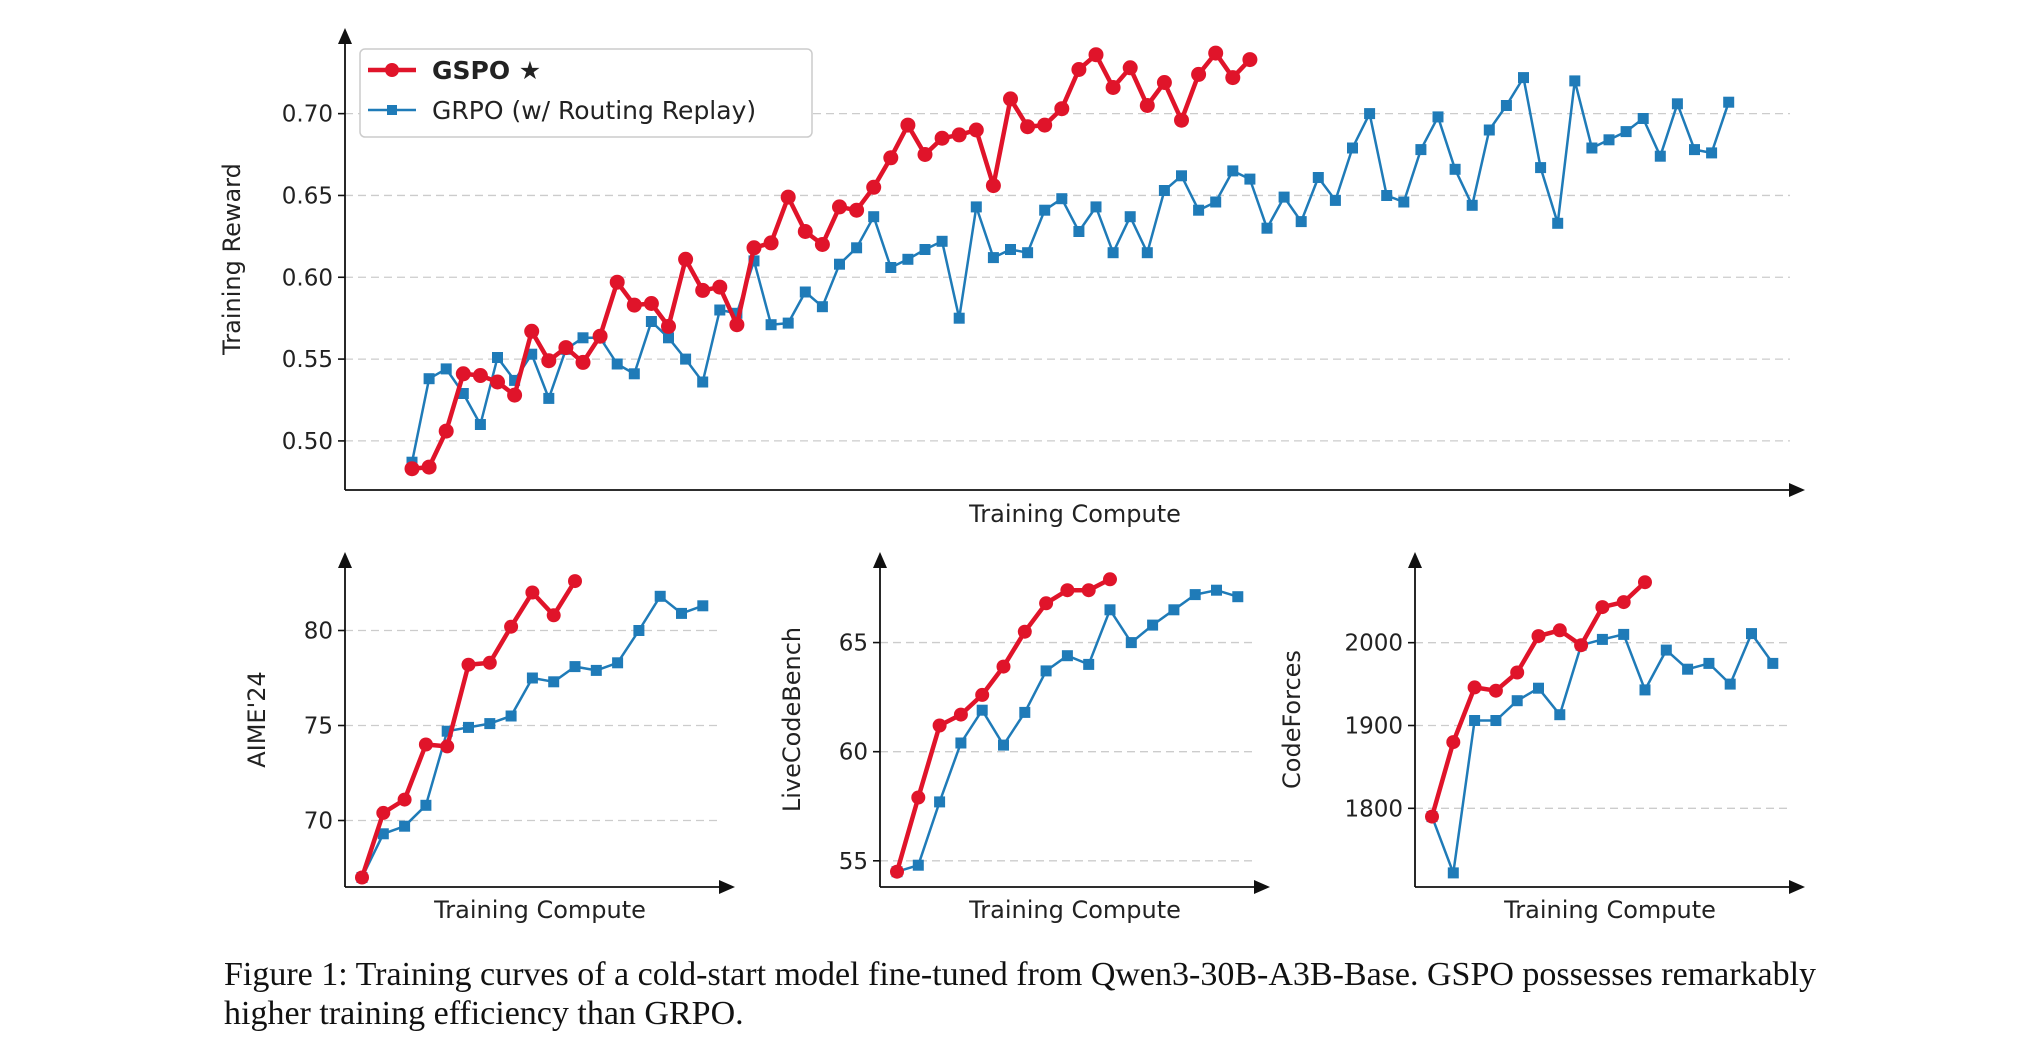 The image size is (2018, 1056). Describe the element at coordinates (853, 644) in the screenshot. I see `y-tick-label: 65` at that location.